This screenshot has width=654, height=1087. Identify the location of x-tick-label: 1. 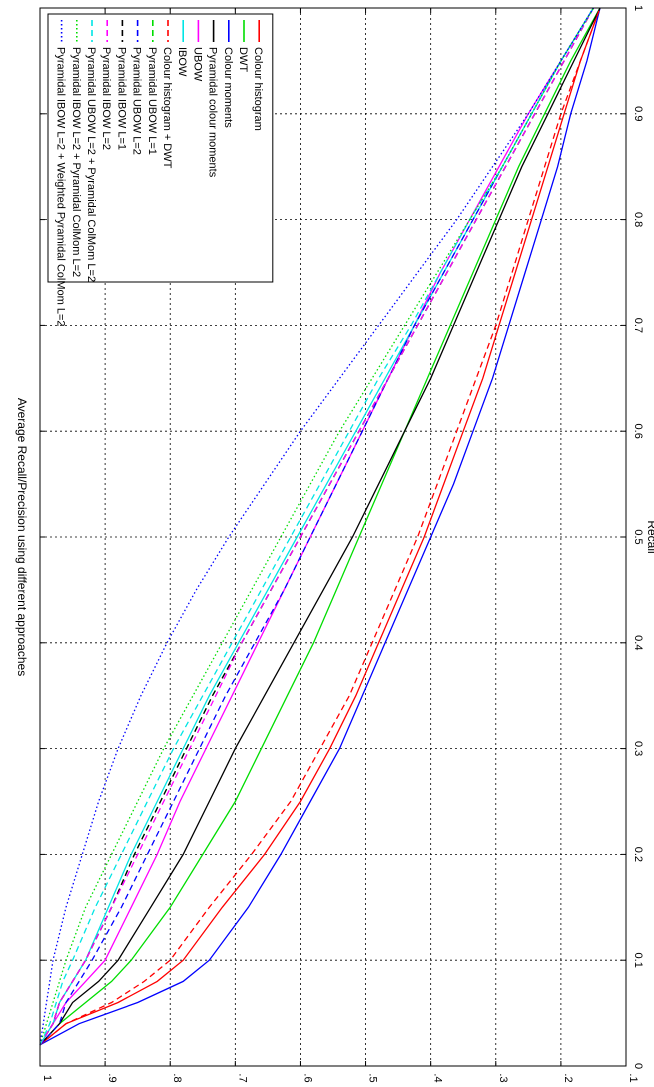
(638, 8).